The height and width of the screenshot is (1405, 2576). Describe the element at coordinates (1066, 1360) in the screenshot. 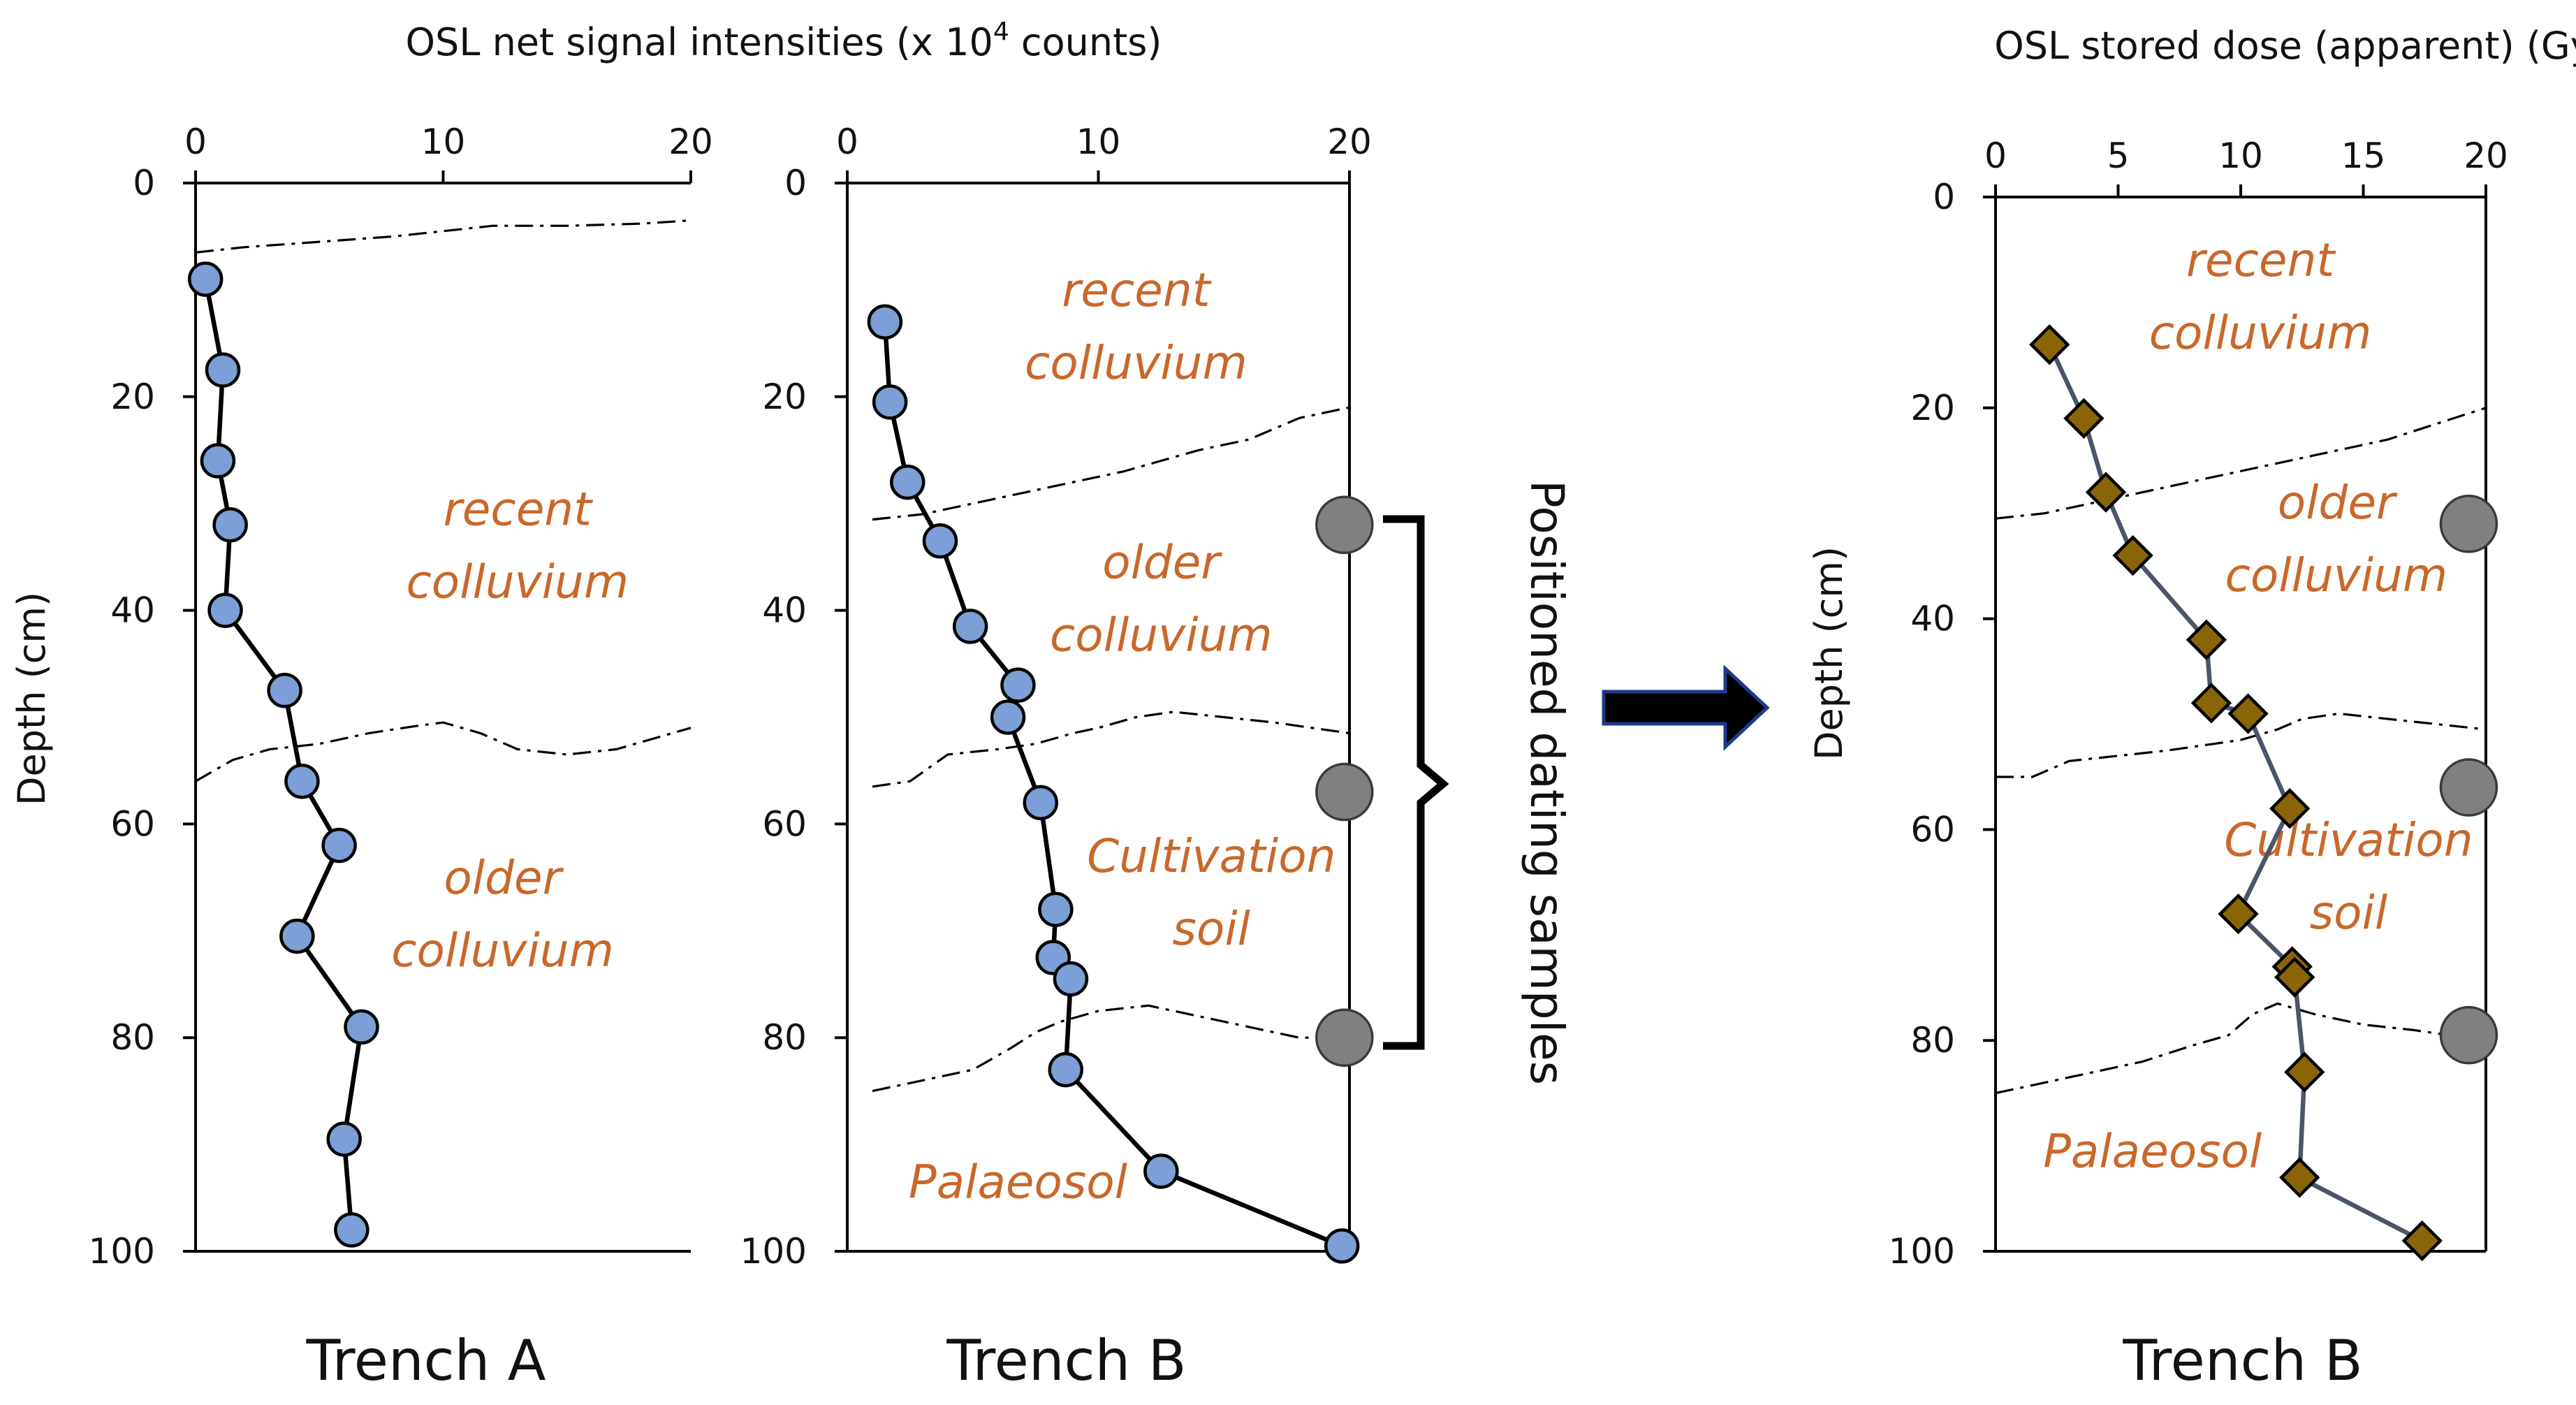

I see `panel-title: Trench B` at that location.